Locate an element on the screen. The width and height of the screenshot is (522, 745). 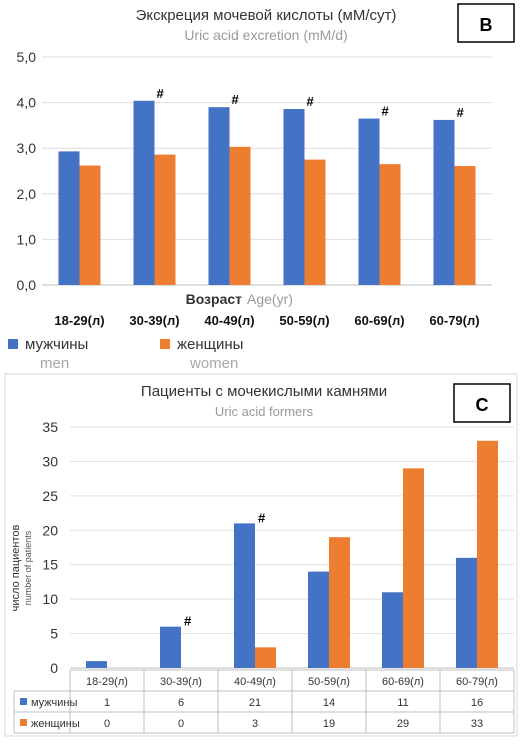
legend-swatch-women is located at coordinates (165, 344).